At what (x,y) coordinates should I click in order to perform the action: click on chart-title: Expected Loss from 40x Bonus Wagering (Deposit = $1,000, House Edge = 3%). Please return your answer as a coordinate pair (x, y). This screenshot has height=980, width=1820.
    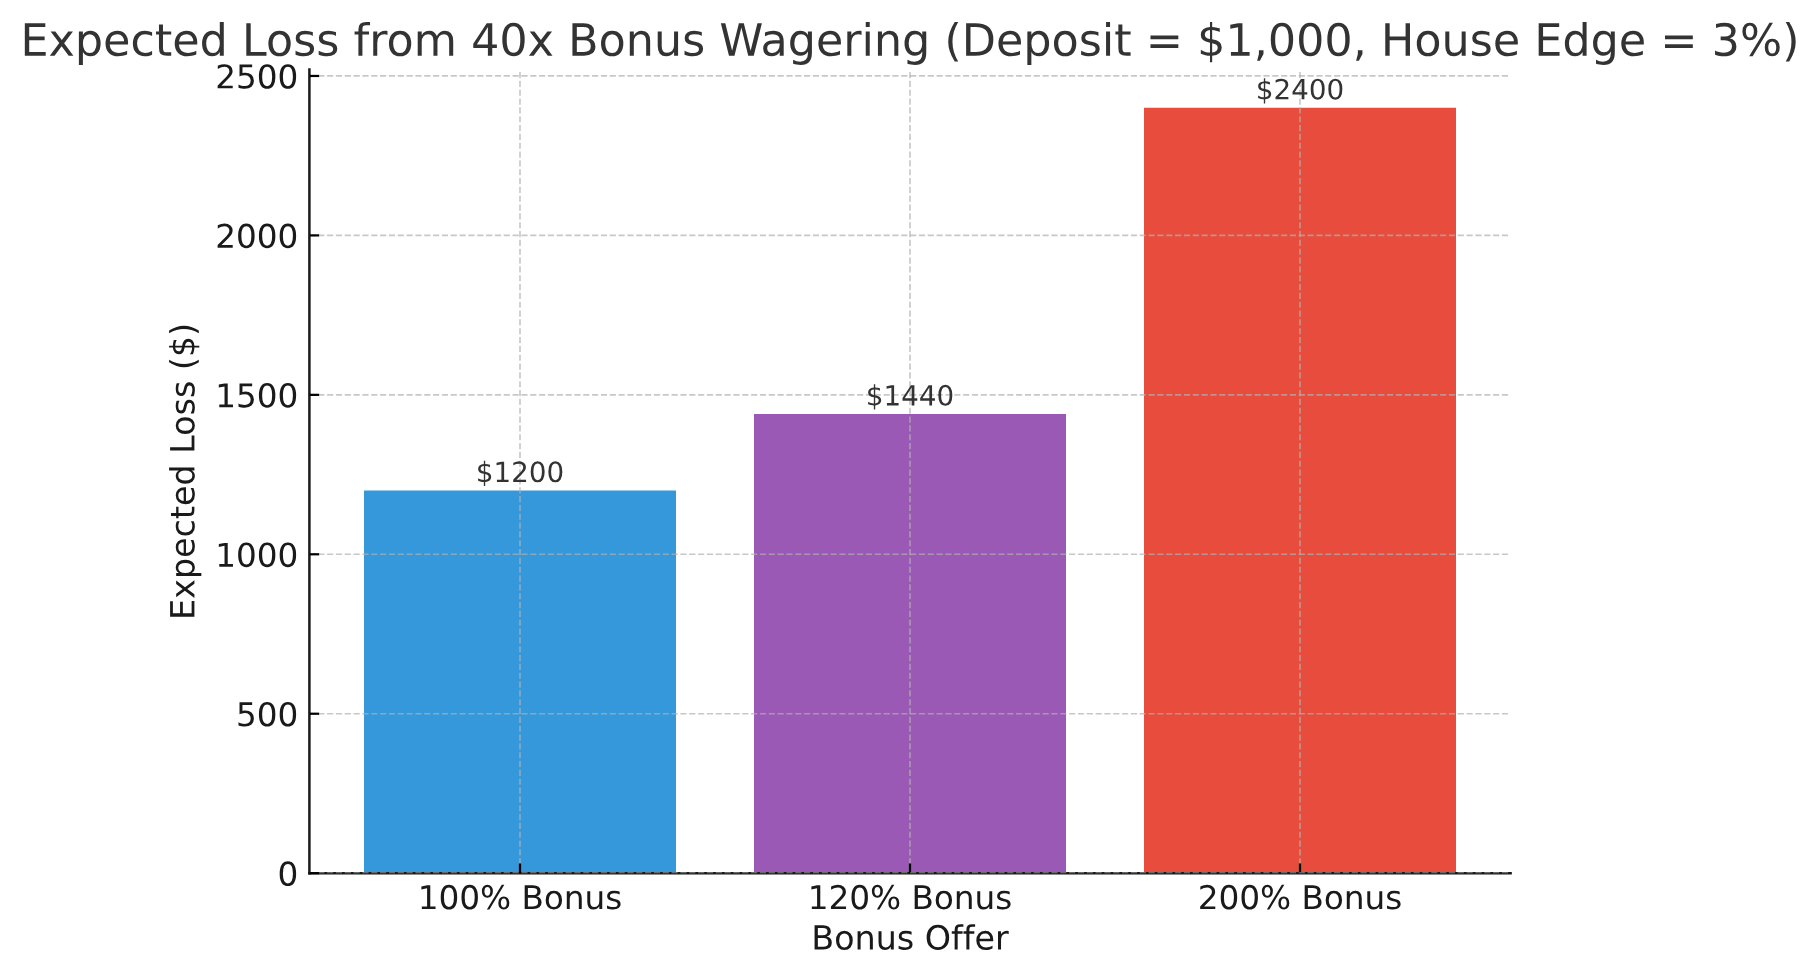
    Looking at the image, I should click on (910, 43).